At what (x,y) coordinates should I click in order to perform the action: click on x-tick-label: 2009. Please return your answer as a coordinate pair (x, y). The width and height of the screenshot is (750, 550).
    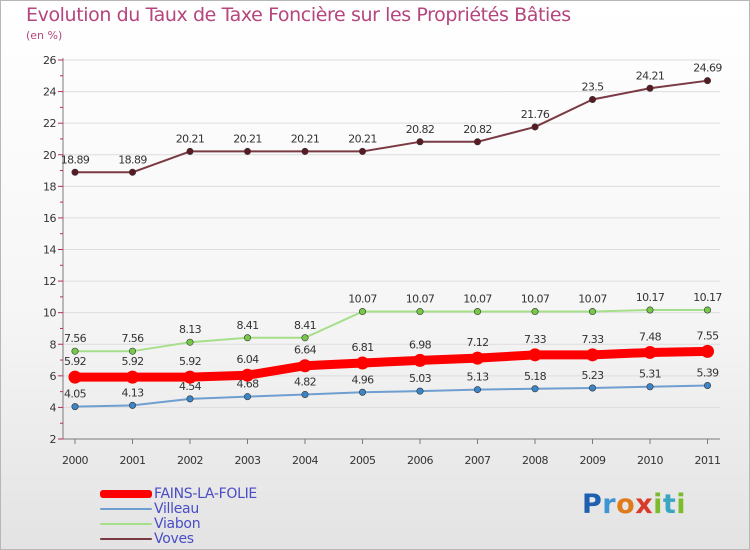
    Looking at the image, I should click on (593, 460).